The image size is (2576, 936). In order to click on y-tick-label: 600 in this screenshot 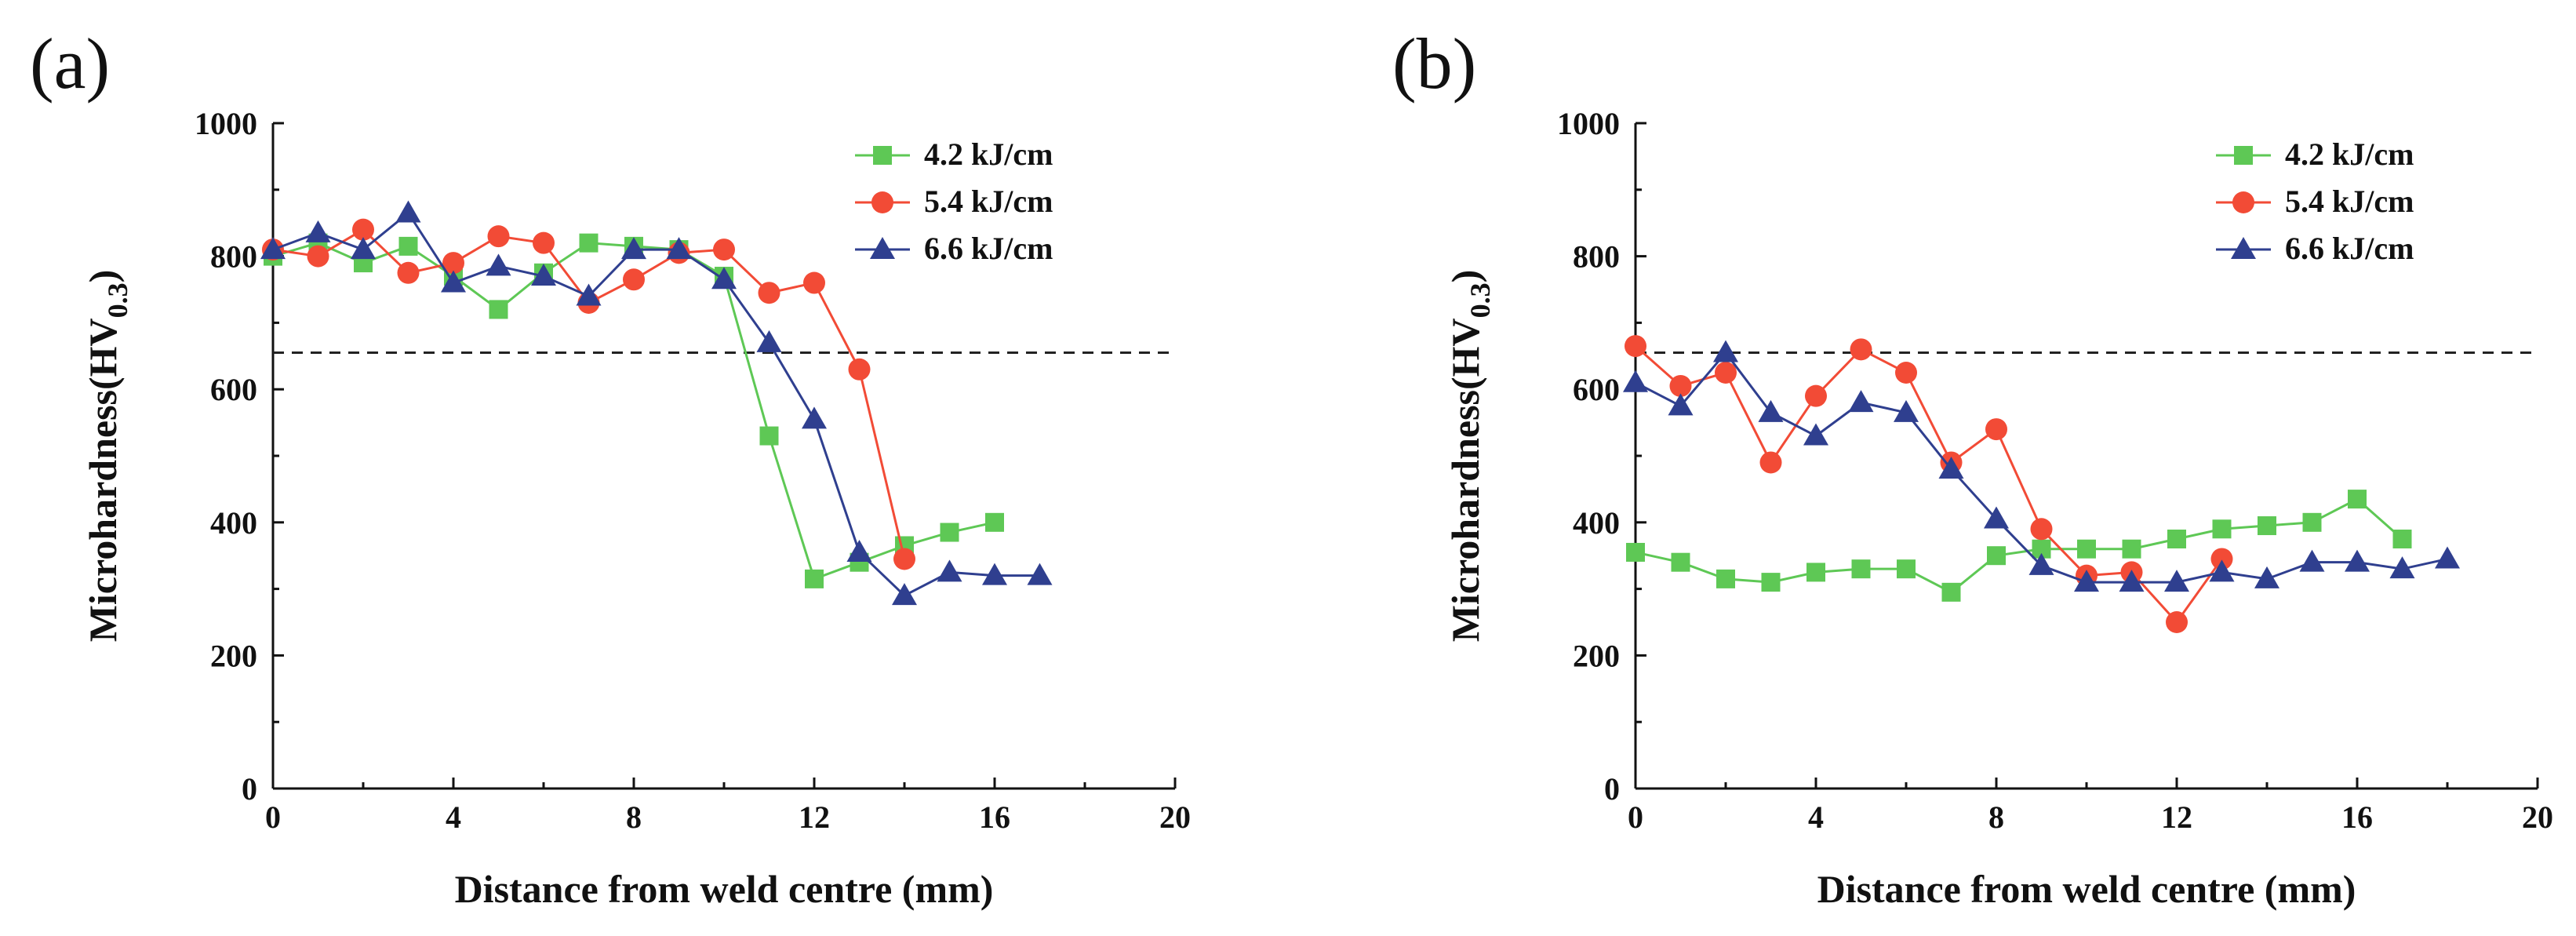, I will do `click(1596, 389)`.